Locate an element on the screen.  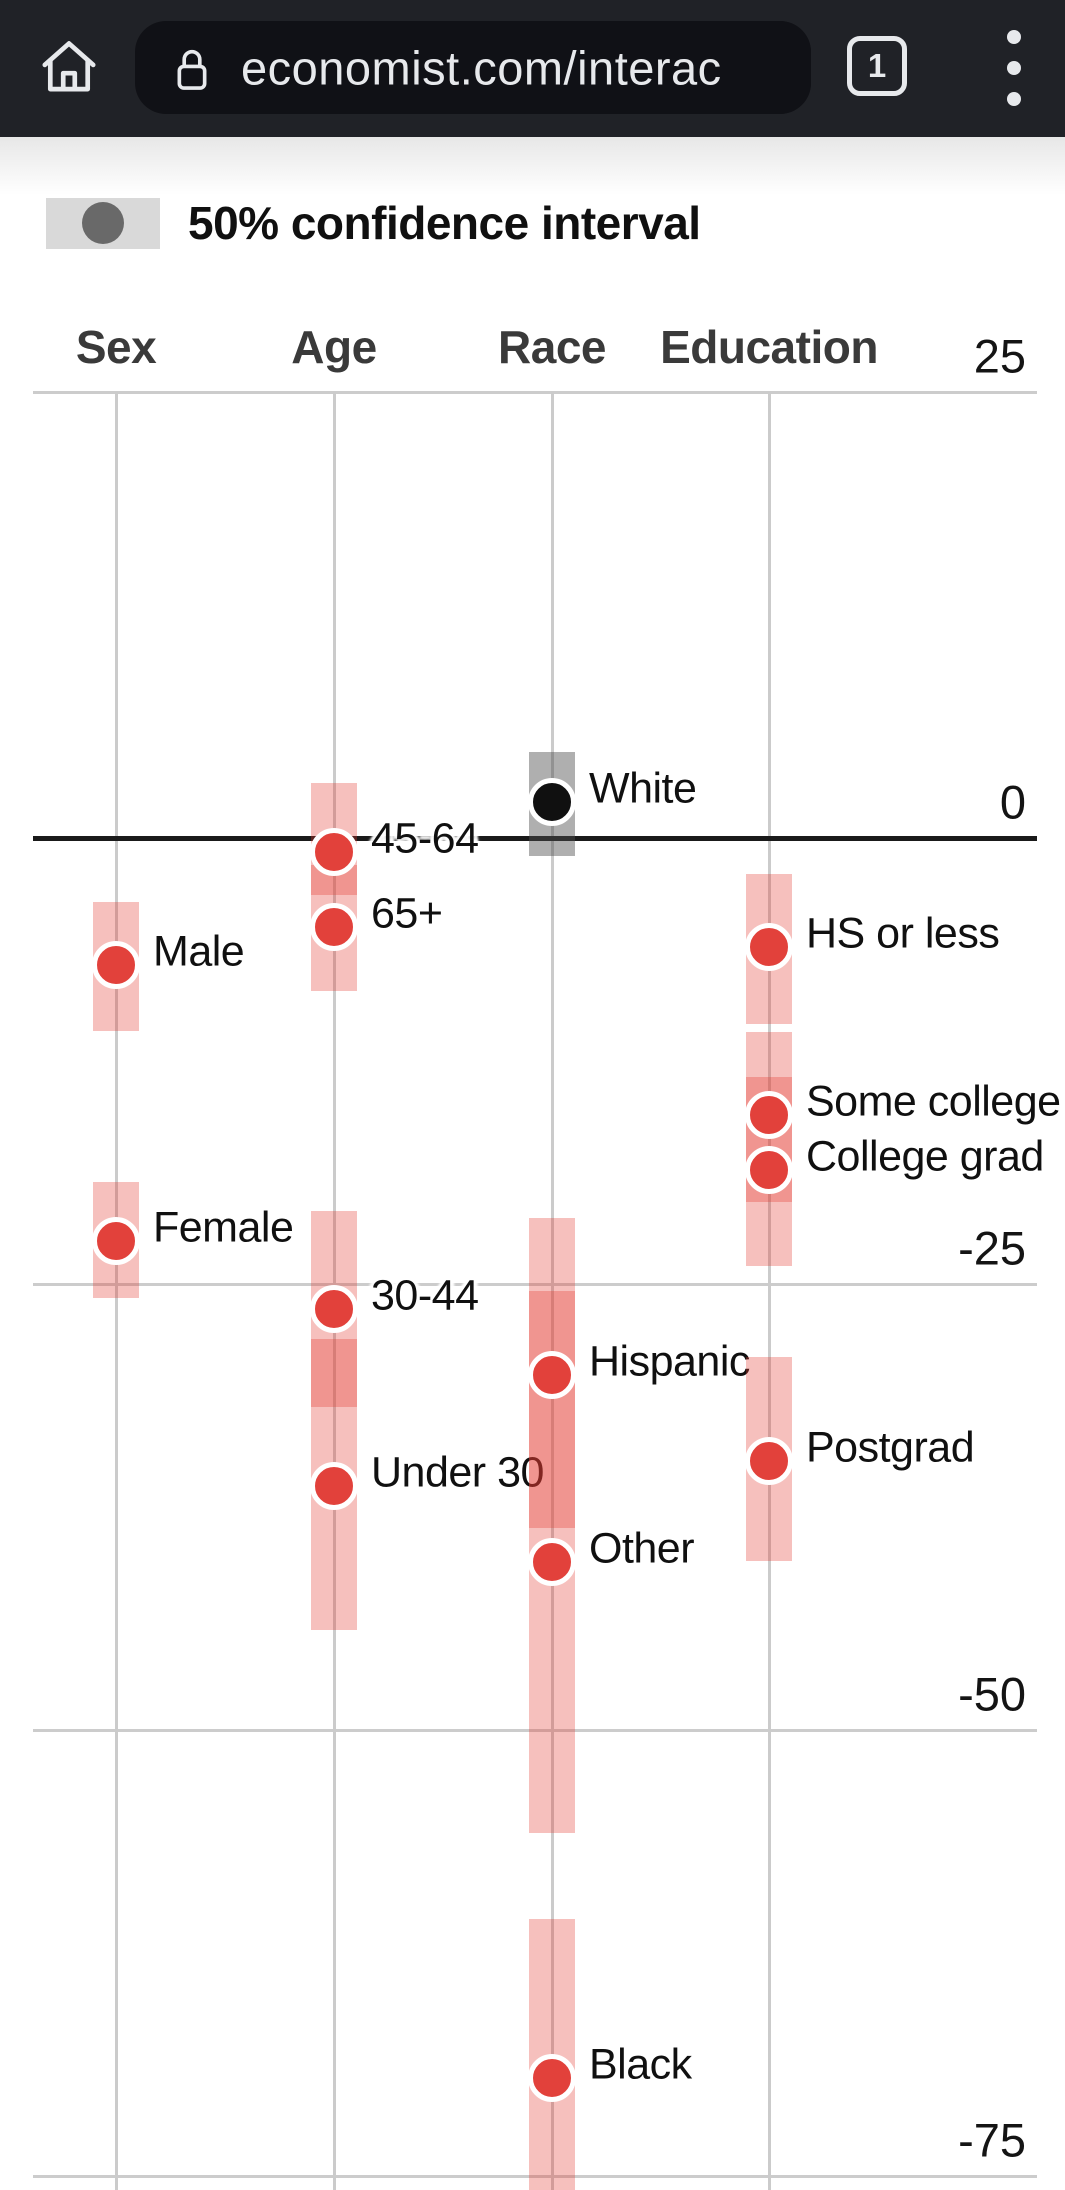
data-point-hs-or-less is located at coordinates (769, 946).